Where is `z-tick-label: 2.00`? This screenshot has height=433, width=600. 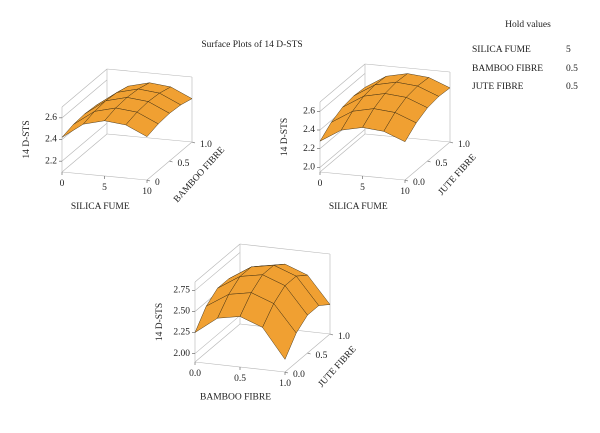
z-tick-label: 2.00 is located at coordinates (181, 354).